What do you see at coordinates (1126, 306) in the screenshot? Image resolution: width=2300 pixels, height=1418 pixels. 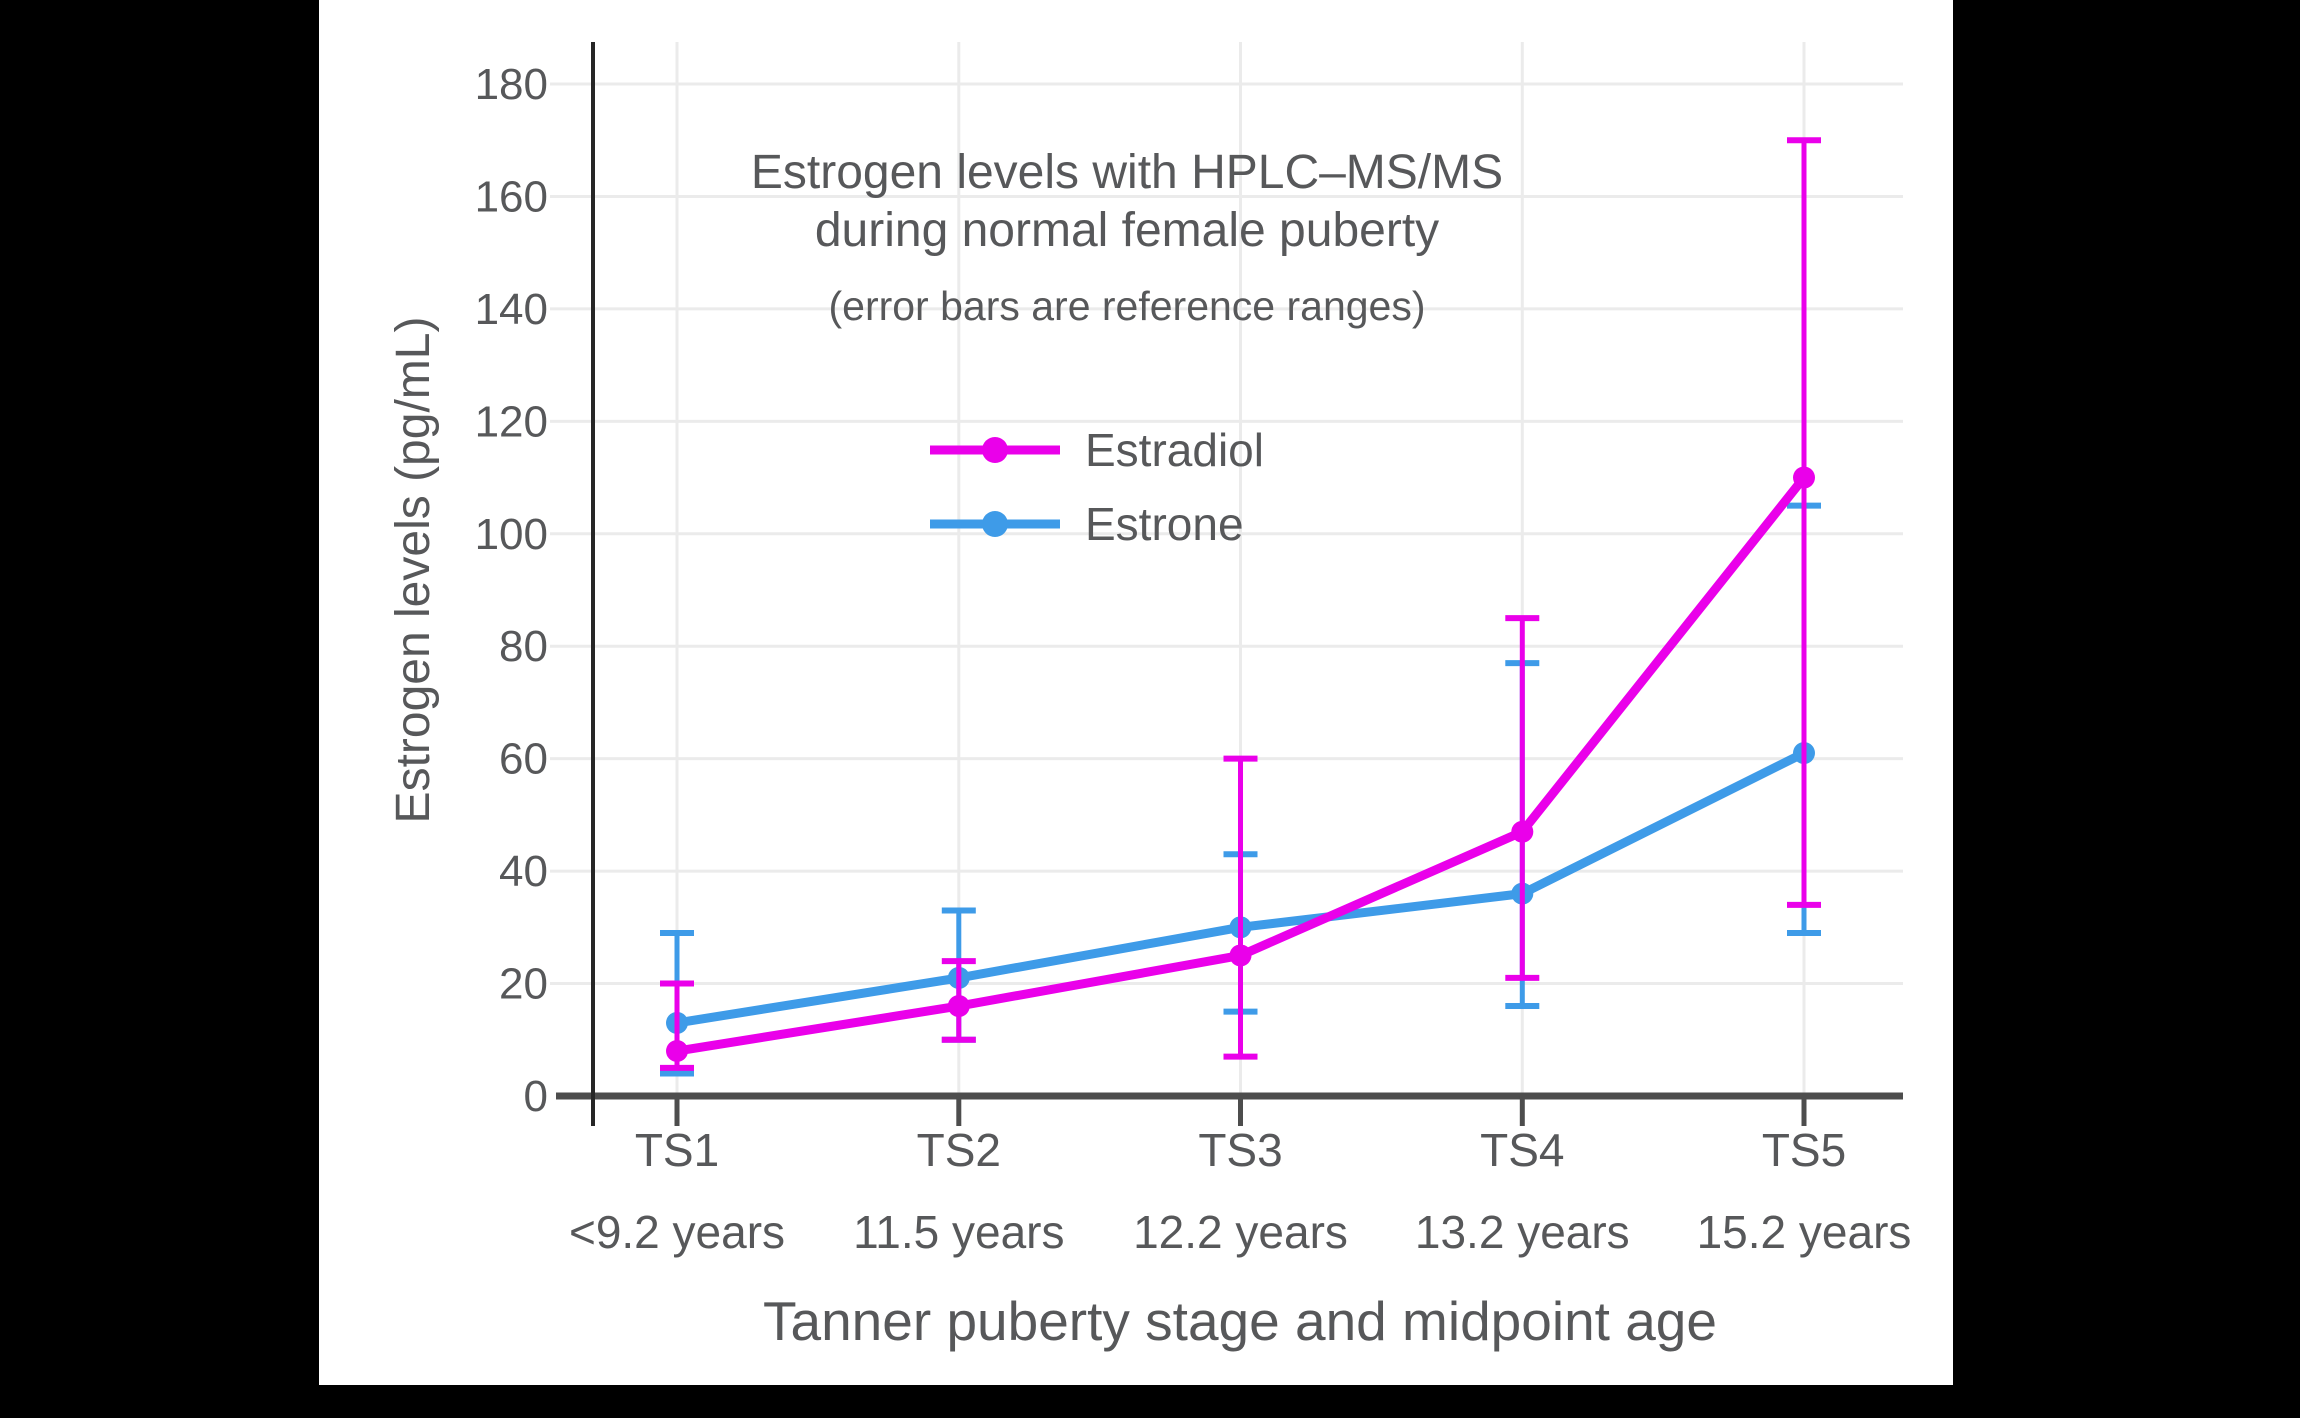 I see `chart-subtitle: (error bars are reference ranges)` at bounding box center [1126, 306].